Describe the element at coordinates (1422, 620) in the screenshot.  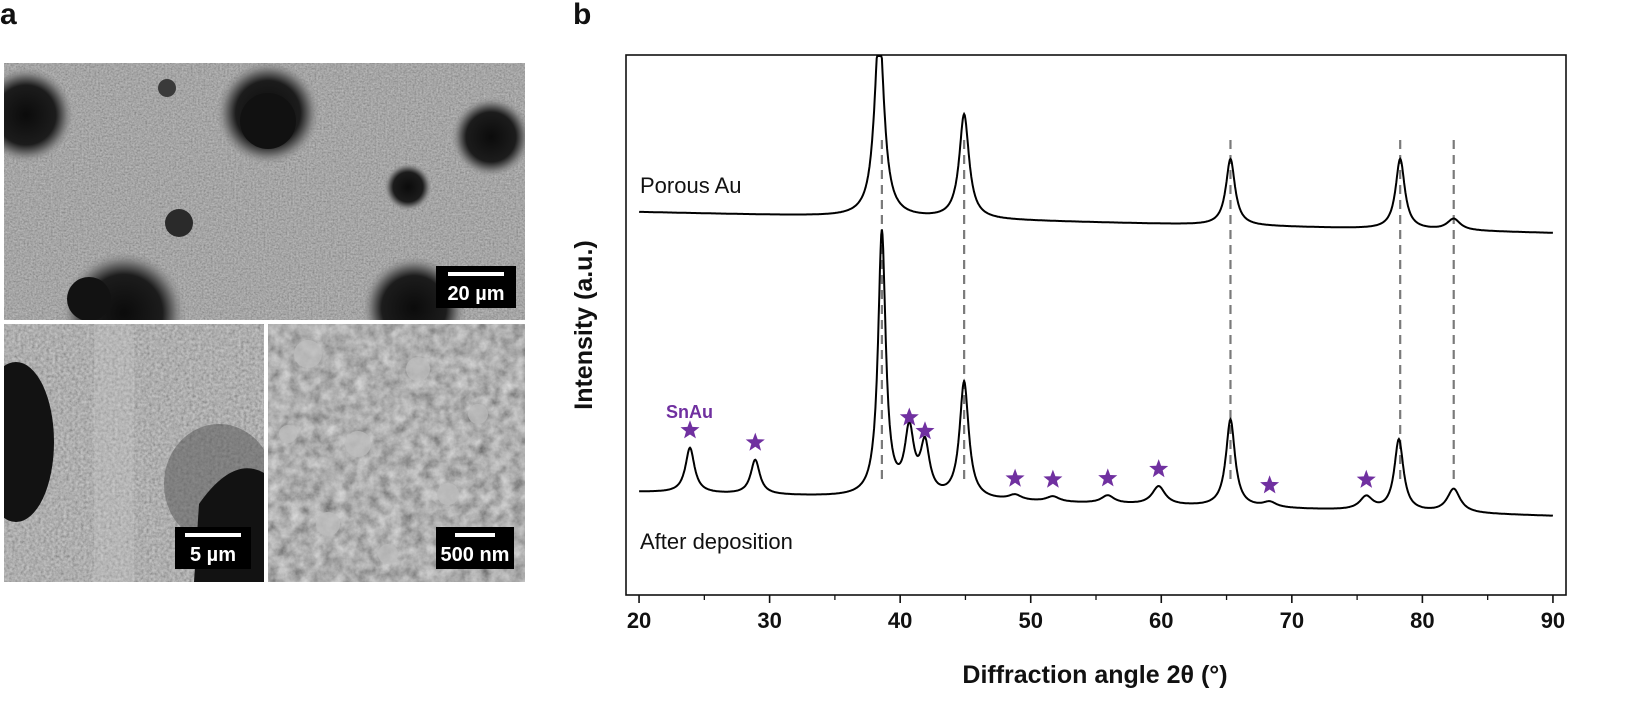
I see `x-tick-label: 80` at that location.